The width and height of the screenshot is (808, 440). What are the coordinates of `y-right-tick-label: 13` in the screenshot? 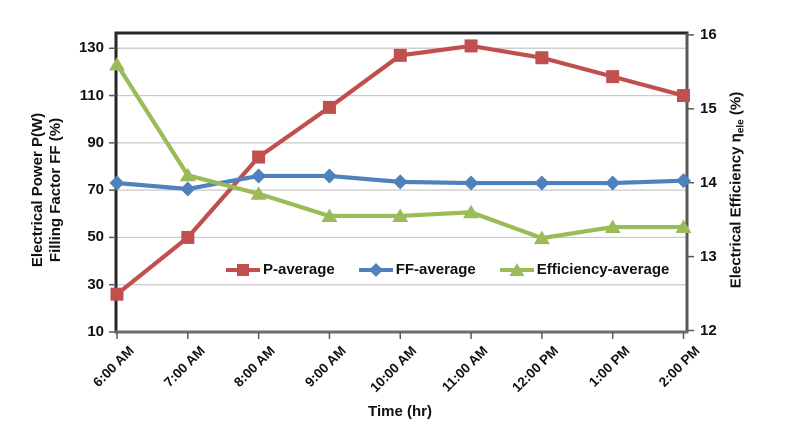 It's located at (708, 256).